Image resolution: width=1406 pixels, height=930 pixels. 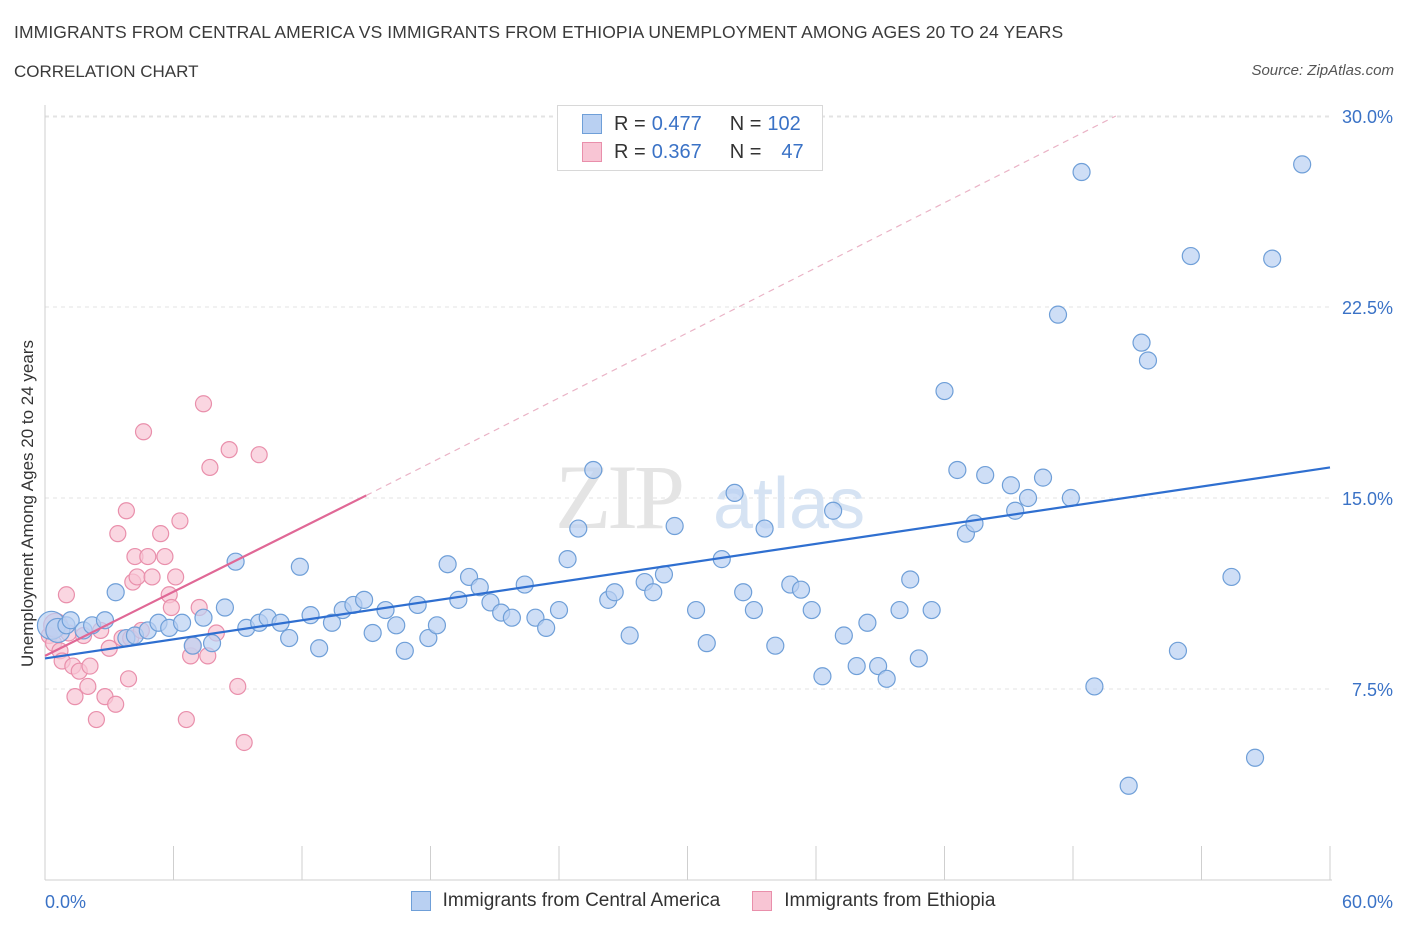 What do you see at coordinates (1372, 690) in the screenshot?
I see `y-tick-label: 7.5%` at bounding box center [1372, 690].